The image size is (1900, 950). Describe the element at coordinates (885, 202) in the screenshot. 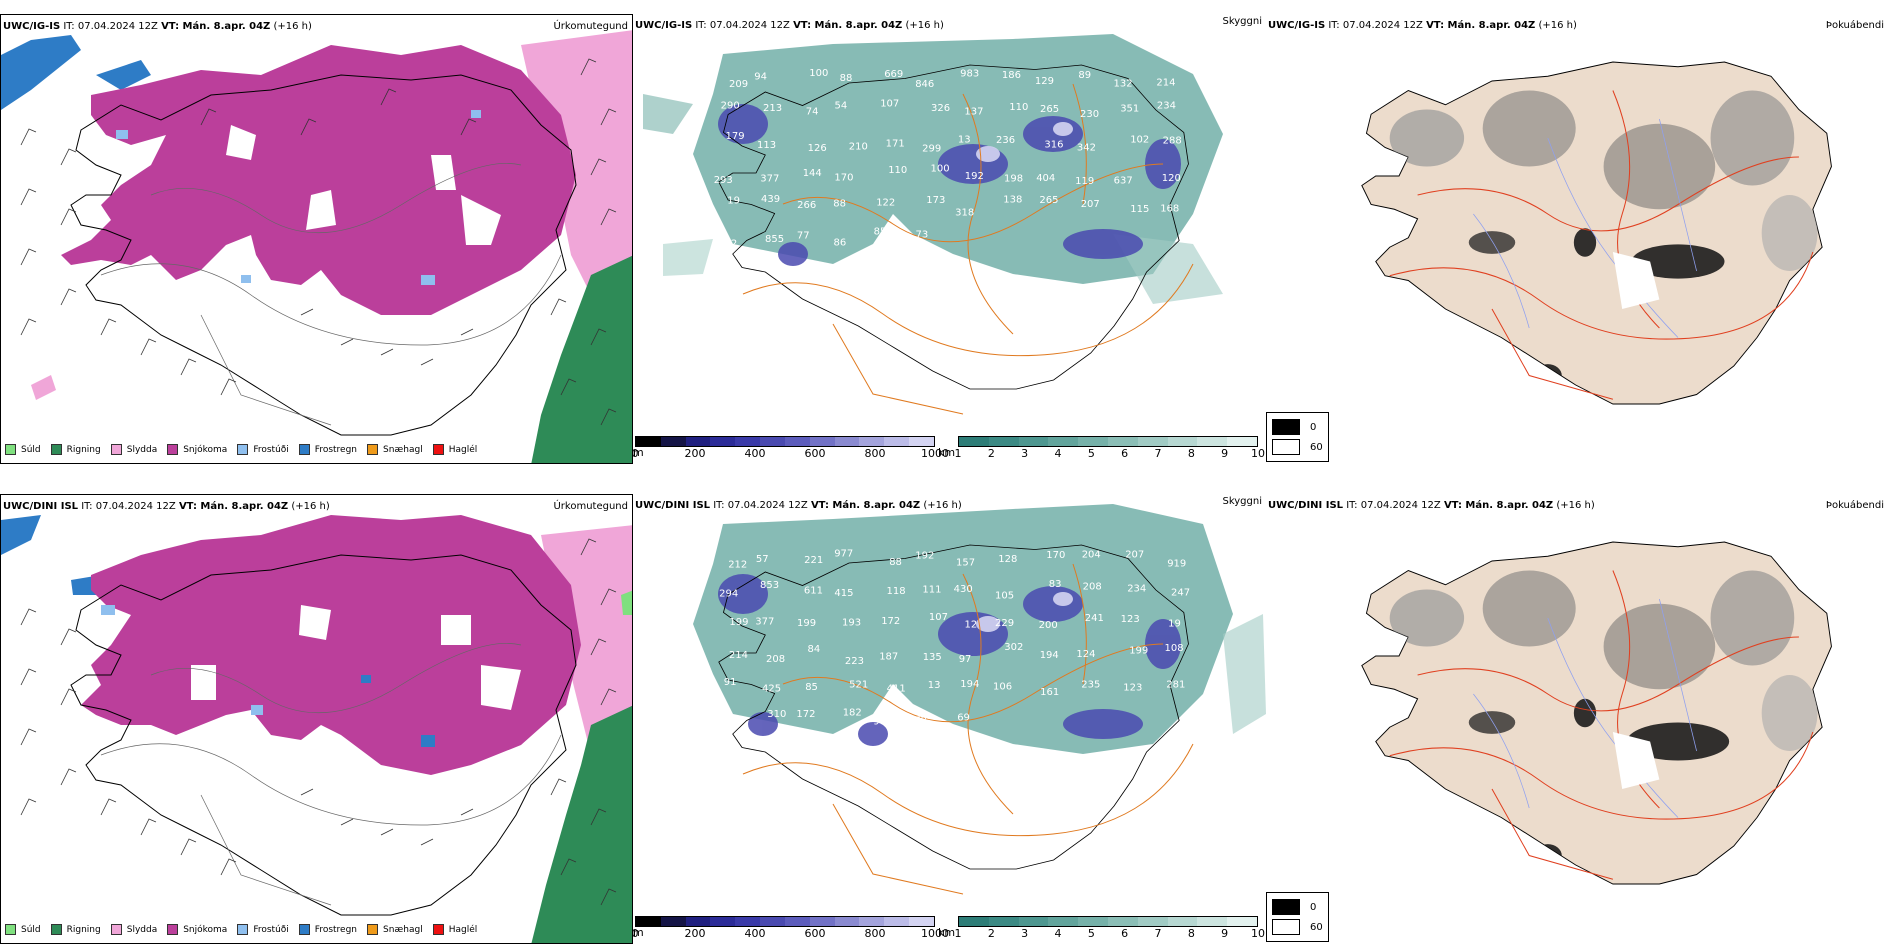

I see `cloudbase-value-label: 122` at that location.